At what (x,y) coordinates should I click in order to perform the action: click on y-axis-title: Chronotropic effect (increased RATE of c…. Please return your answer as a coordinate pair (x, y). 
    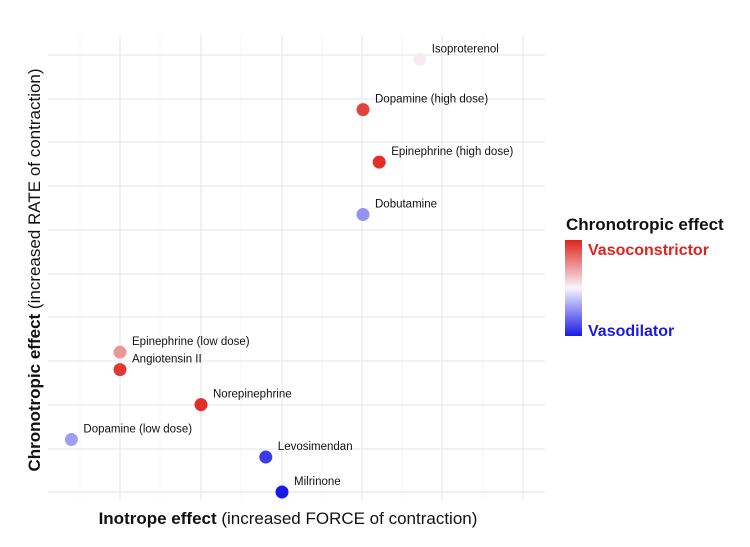
    Looking at the image, I should click on (34, 269).